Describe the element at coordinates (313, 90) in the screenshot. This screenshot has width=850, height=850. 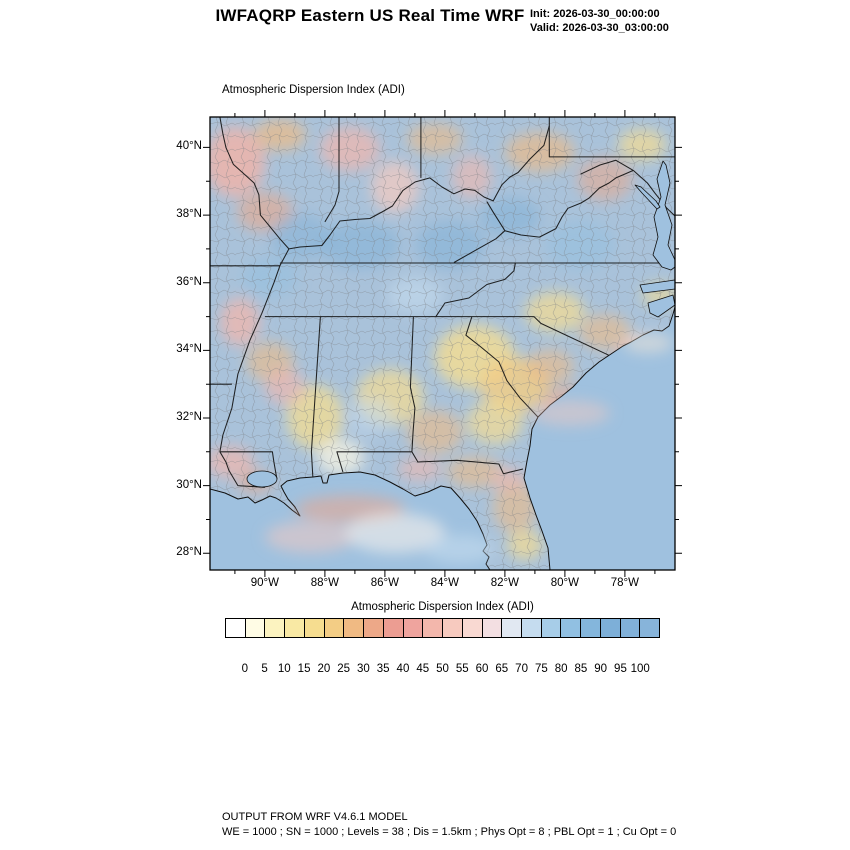
I see `map-subtitle: Atmospheric Dispersion Index (ADI)` at that location.